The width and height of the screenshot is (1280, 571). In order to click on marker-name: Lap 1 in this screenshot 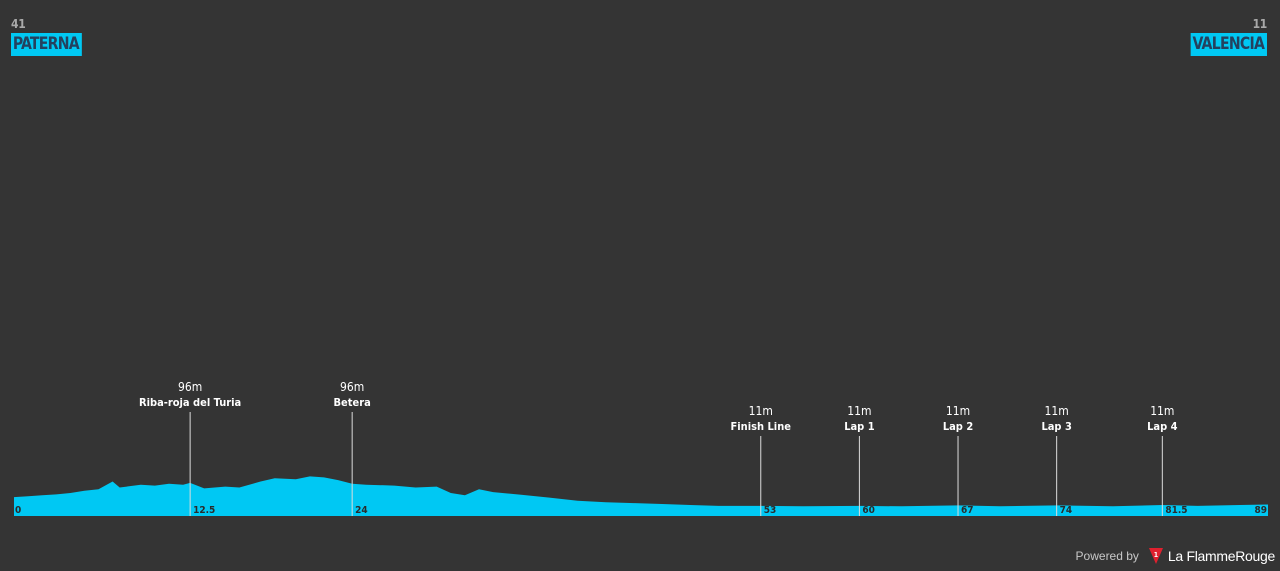, I will do `click(859, 426)`.